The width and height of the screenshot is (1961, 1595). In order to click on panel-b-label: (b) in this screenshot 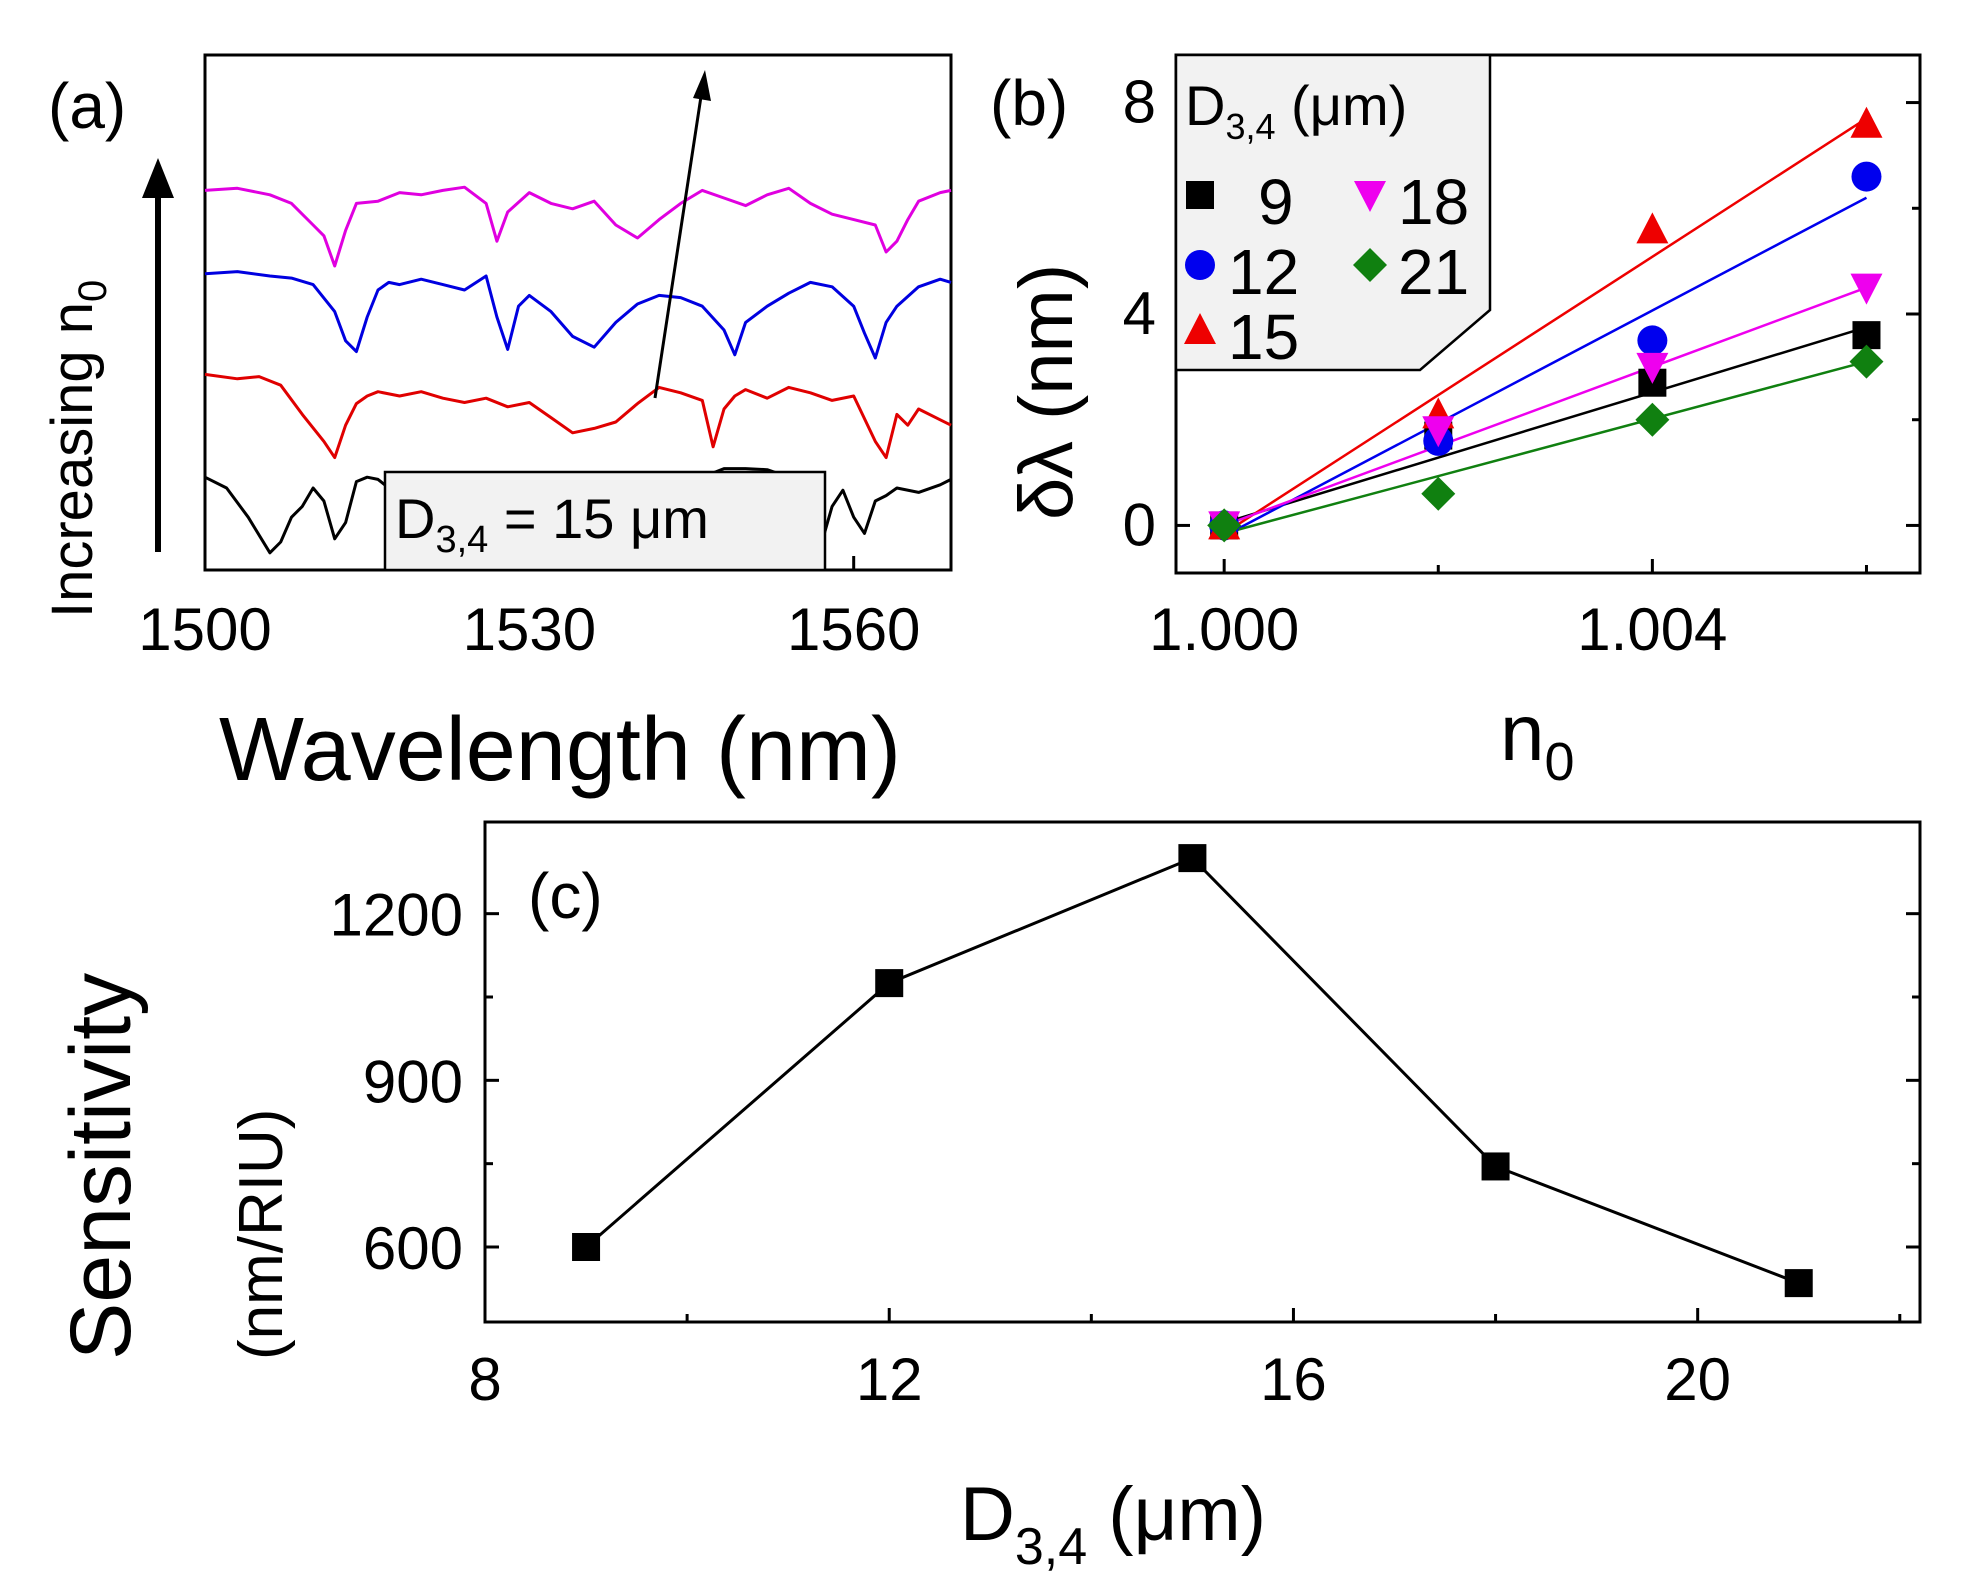, I will do `click(1029, 103)`.